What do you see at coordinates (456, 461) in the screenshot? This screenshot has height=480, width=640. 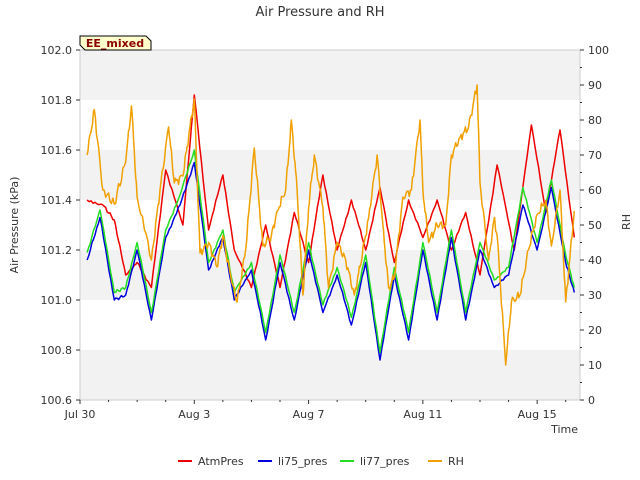 I see `legend-label: RH` at bounding box center [456, 461].